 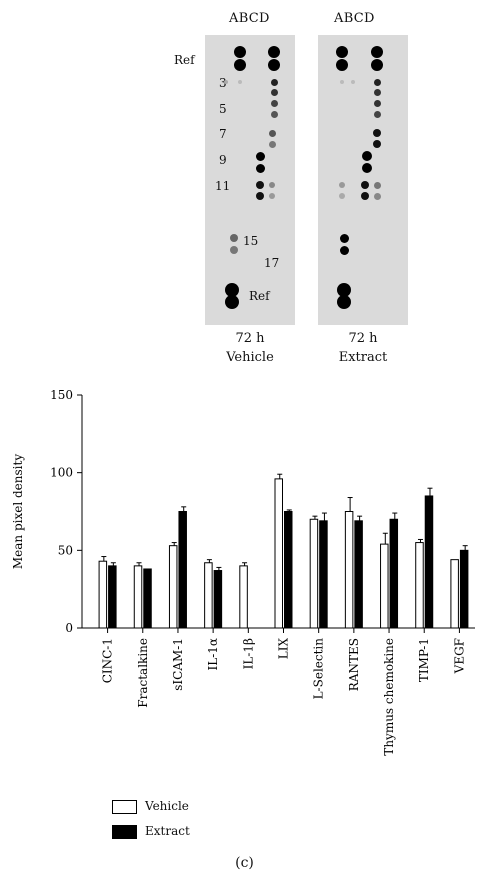 What do you see at coordinates (389, 697) in the screenshot?
I see `x-tick-label: Thymus chemokine` at bounding box center [389, 697].